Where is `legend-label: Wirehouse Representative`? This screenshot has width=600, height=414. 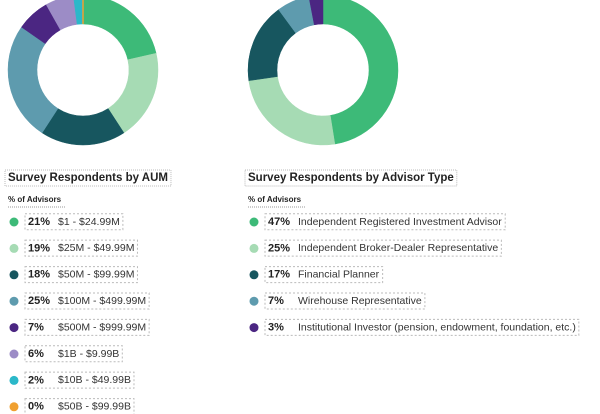 legend-label: Wirehouse Representative is located at coordinates (360, 301).